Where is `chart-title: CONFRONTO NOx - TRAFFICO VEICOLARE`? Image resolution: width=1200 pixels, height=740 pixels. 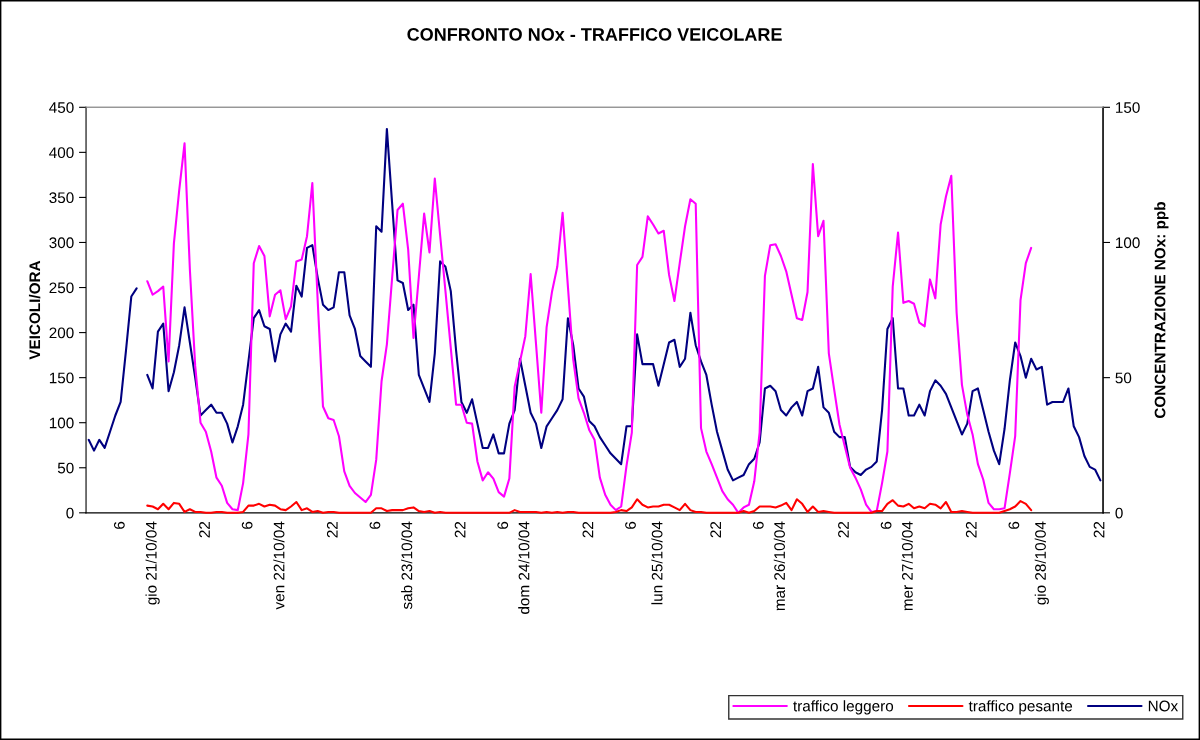 chart-title: CONFRONTO NOx - TRAFFICO VEICOLARE is located at coordinates (594, 34).